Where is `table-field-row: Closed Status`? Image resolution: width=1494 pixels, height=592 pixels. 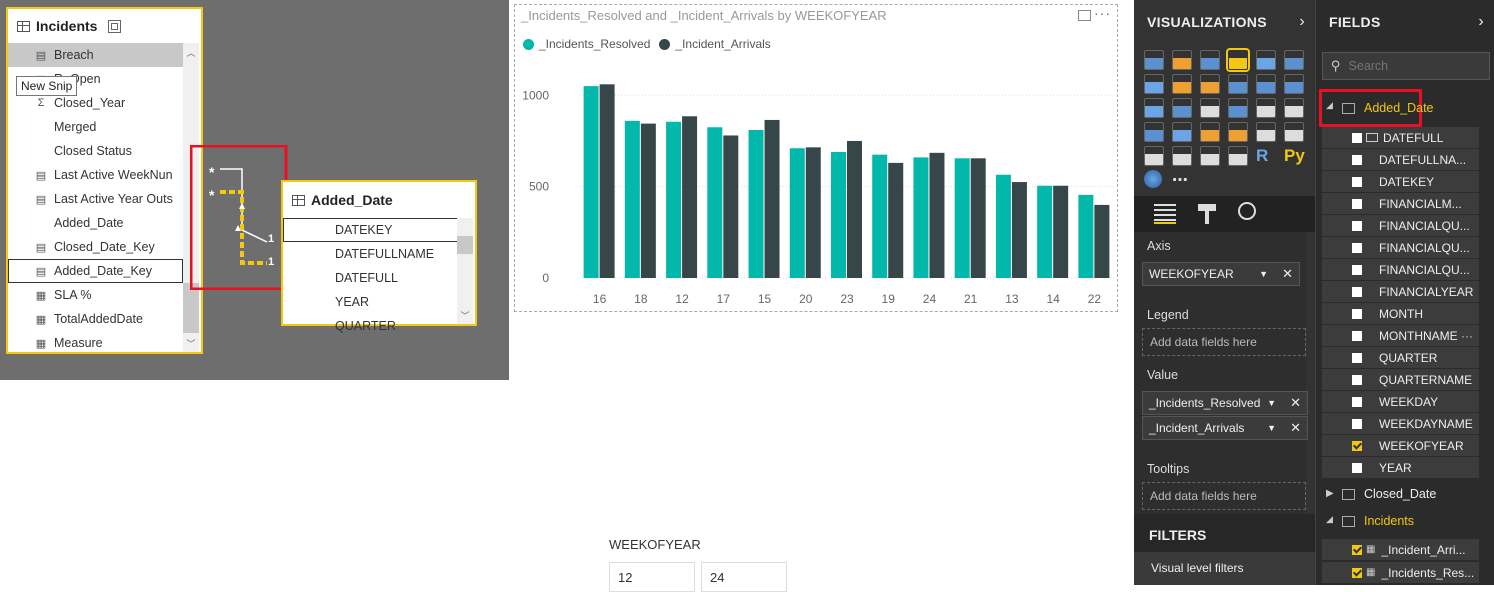
table-field-row: Closed Status is located at coordinates (95, 151).